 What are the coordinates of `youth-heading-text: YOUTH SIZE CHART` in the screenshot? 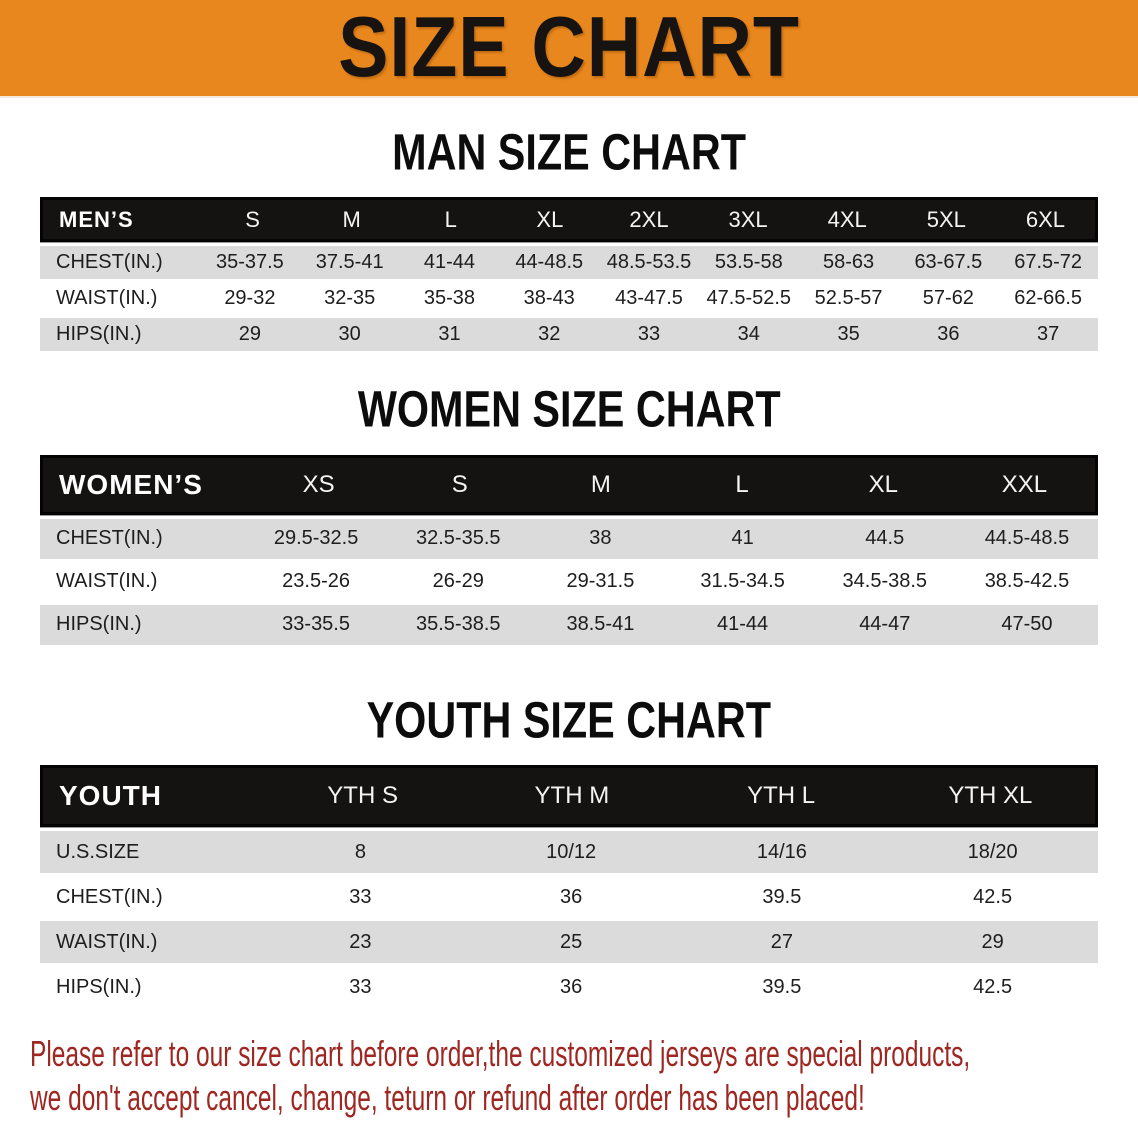 It's located at (569, 719).